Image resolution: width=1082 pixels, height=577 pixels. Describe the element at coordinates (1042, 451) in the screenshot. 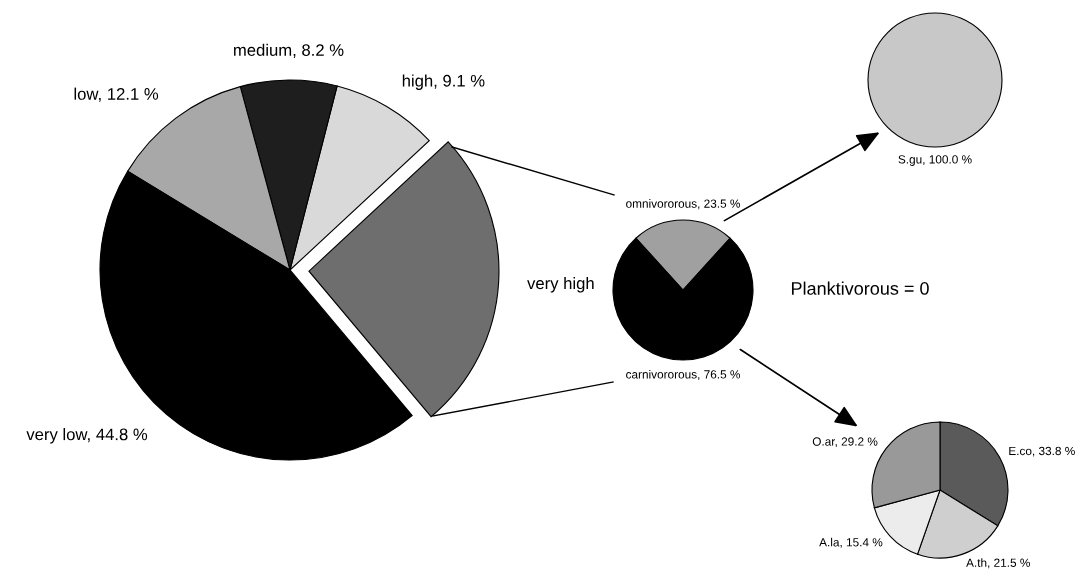

I see `slice-label: E.co, 33.8 %` at that location.